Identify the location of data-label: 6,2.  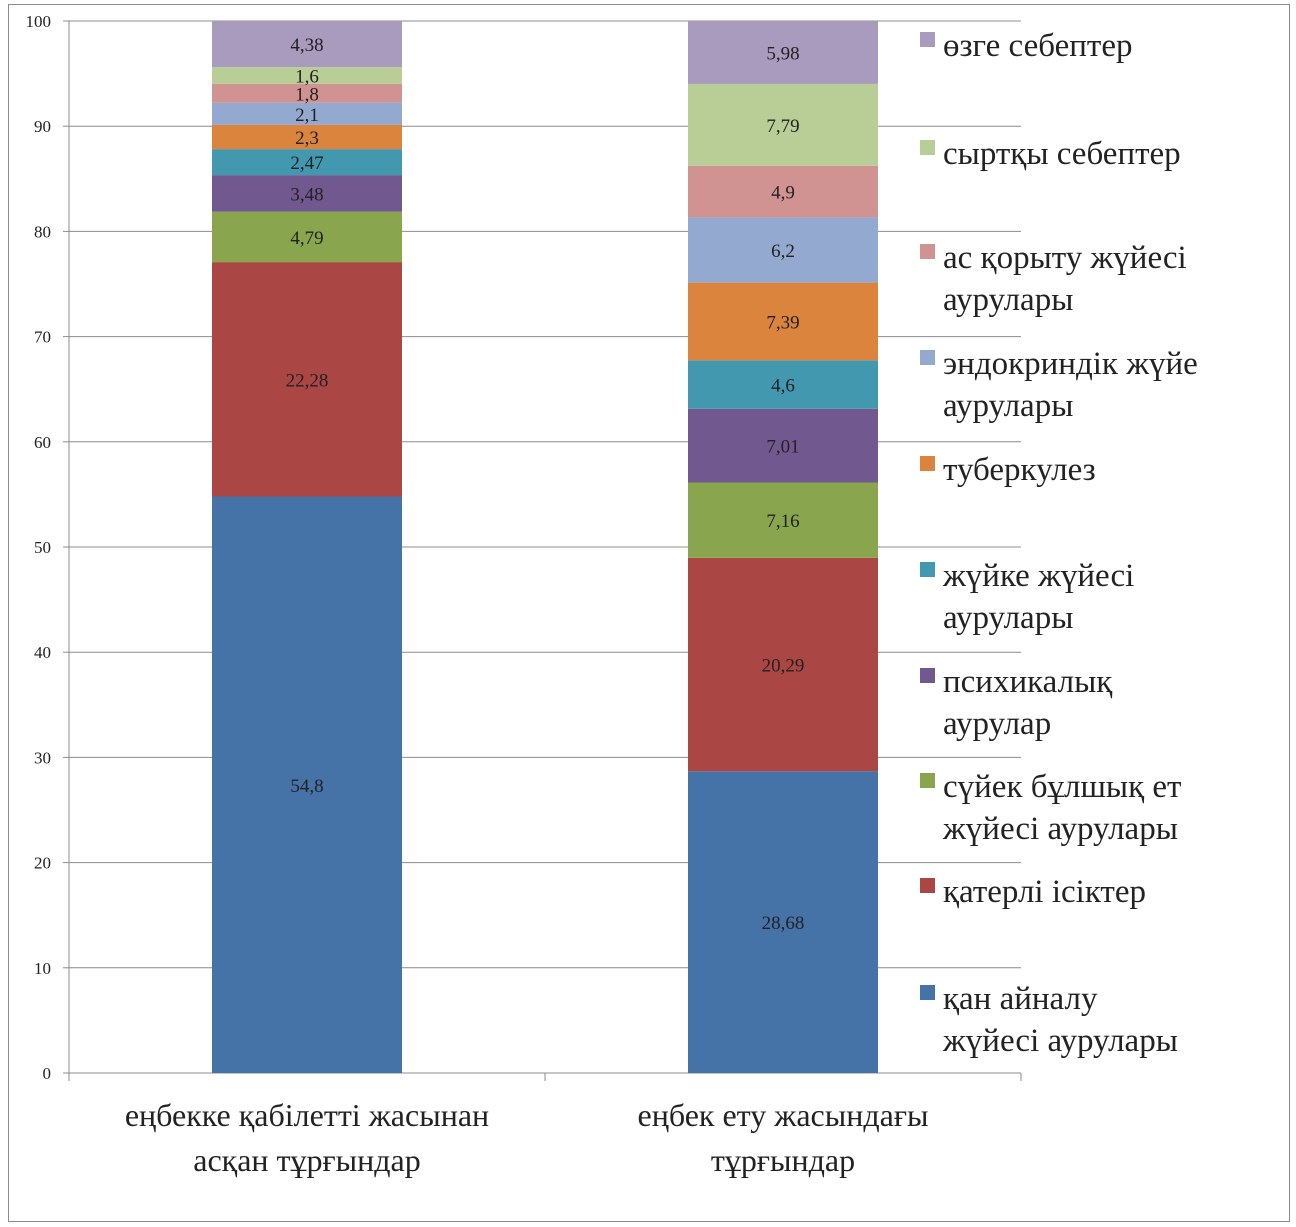
(783, 251).